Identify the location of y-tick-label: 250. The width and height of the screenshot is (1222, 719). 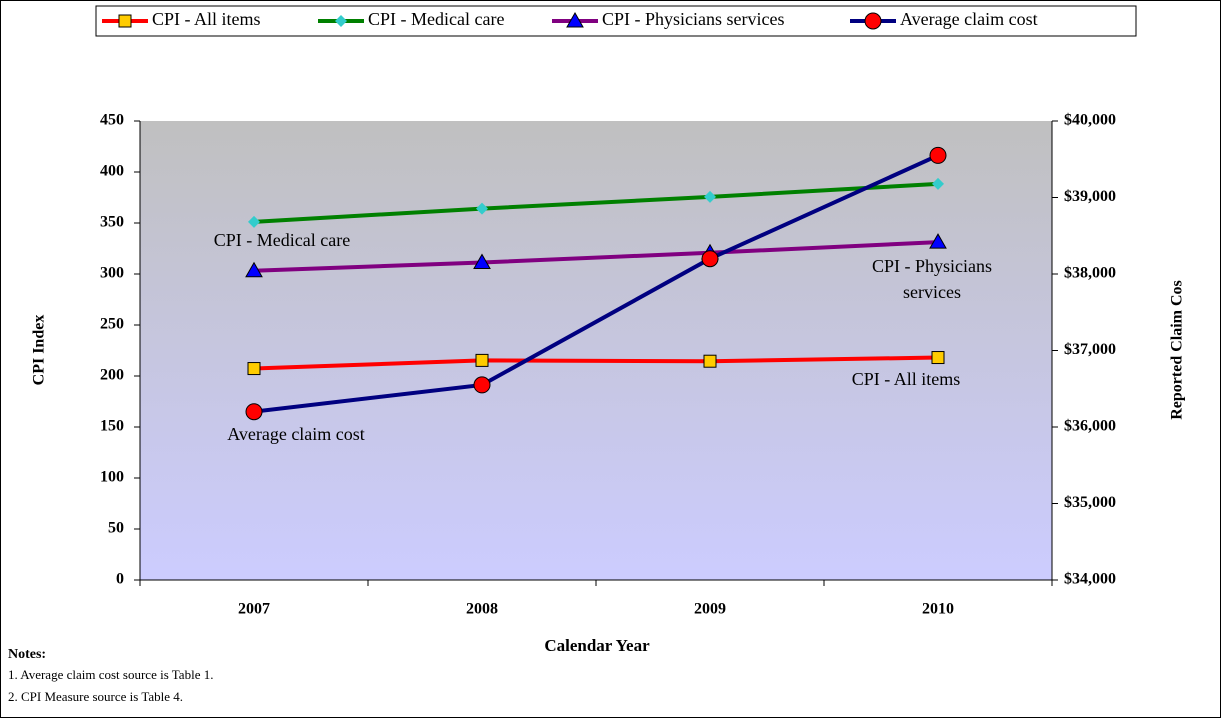
(112, 324).